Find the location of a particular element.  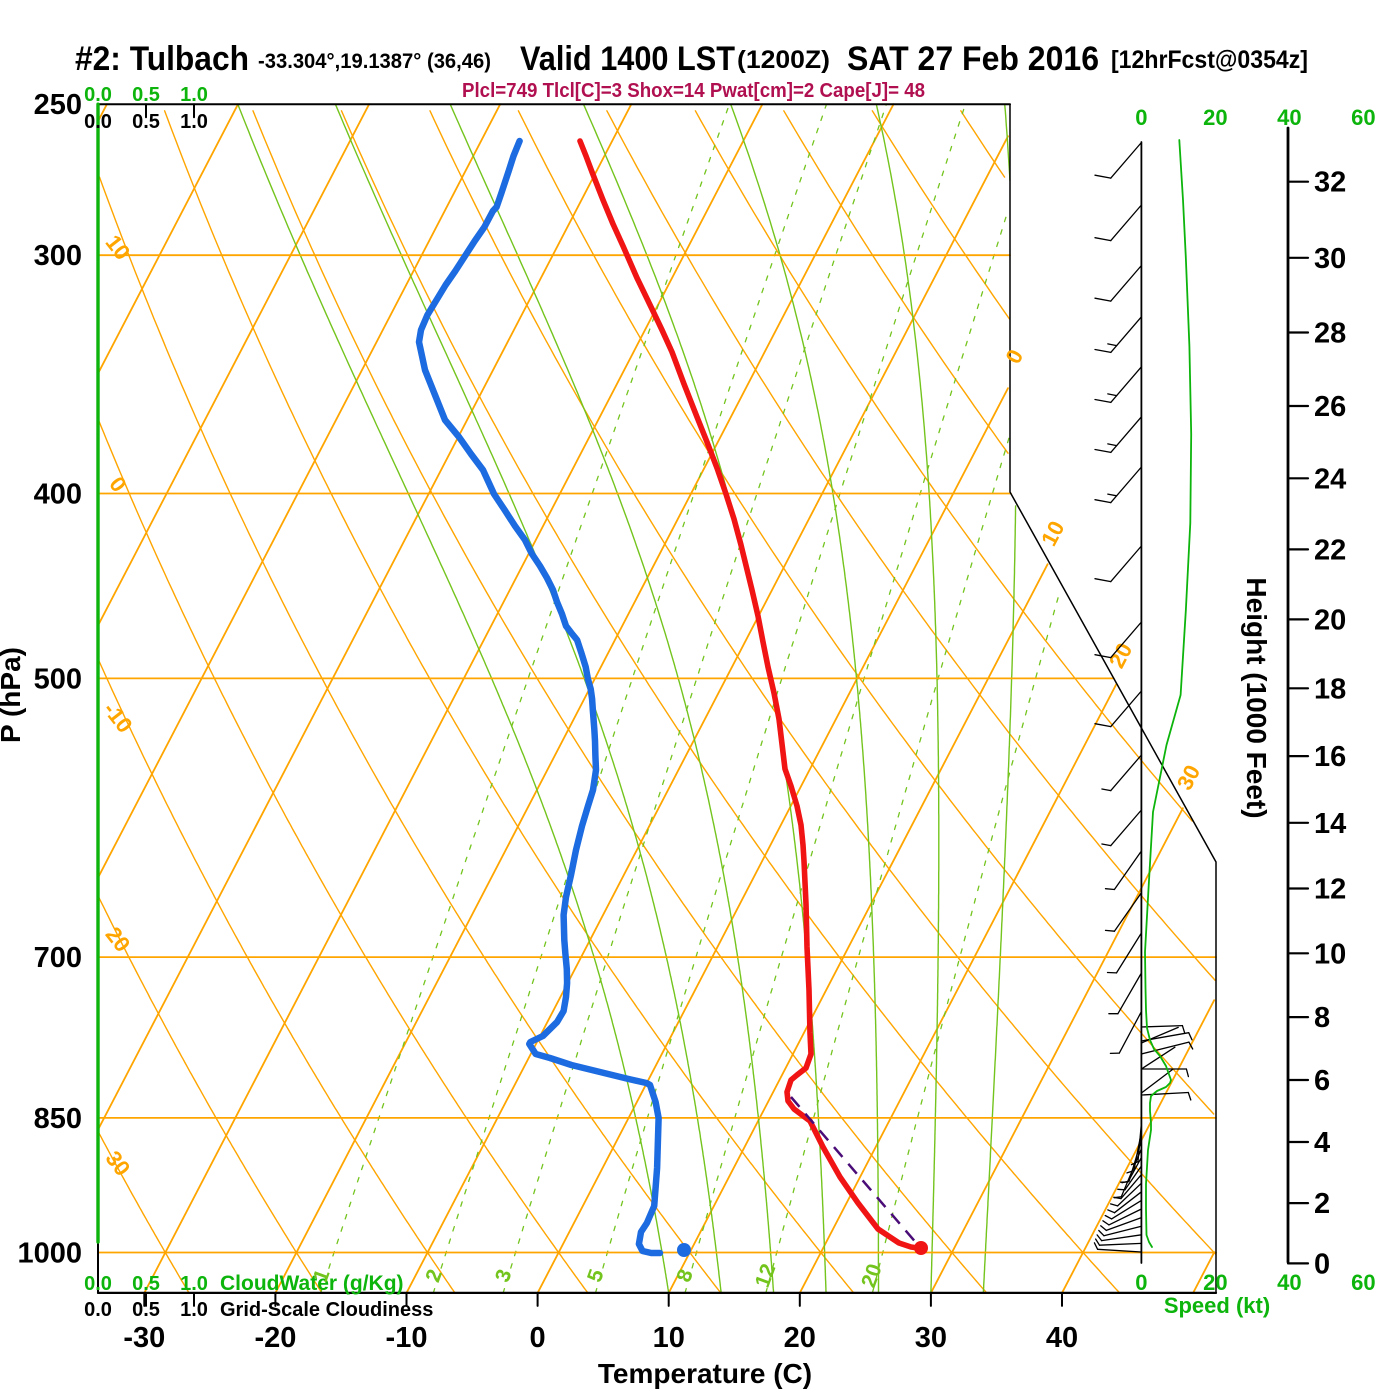

svg-text: 32 is located at coordinates (1330, 183).